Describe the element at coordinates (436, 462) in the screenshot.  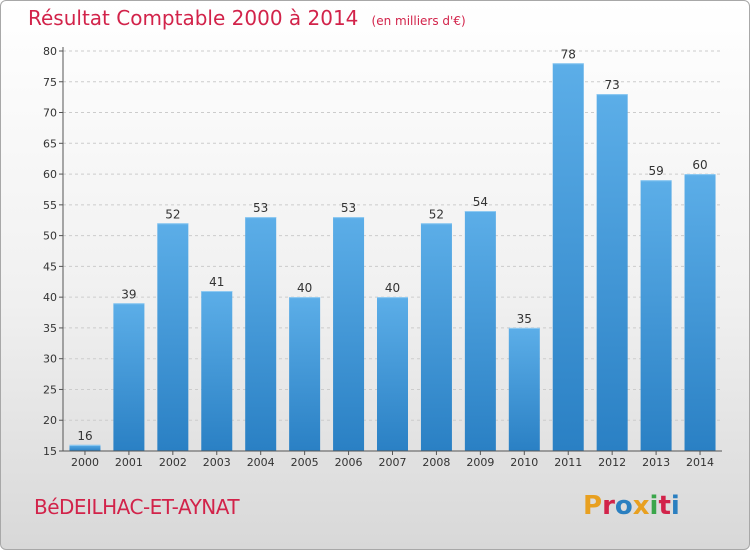
I see `x-tick-label: 2008` at that location.